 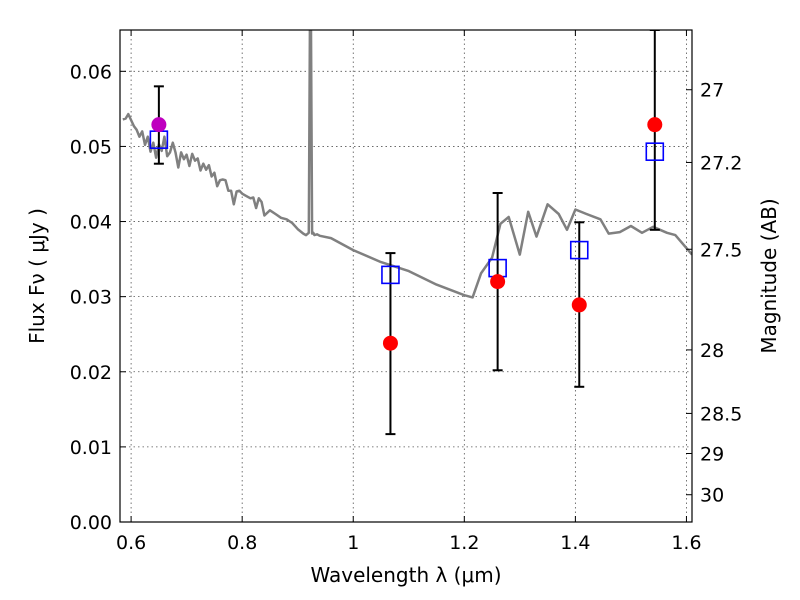 I want to click on y-tick-label: 0.00, so click(x=91, y=523).